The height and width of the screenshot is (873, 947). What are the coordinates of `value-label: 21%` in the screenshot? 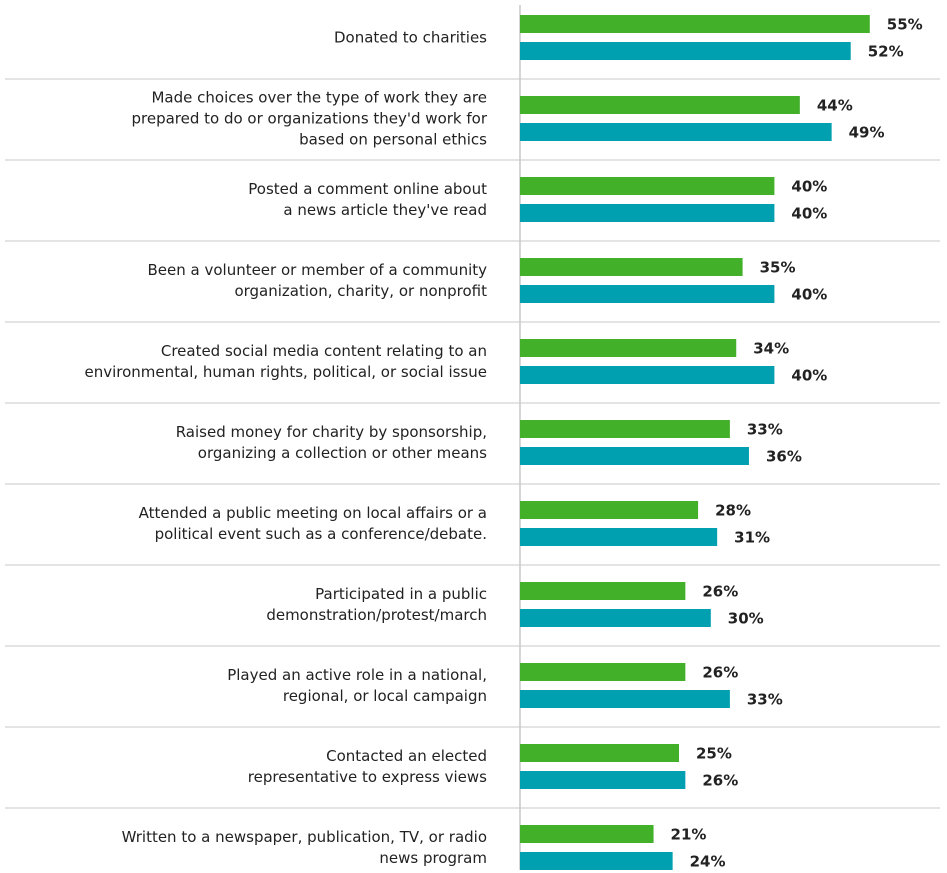 It's located at (689, 835).